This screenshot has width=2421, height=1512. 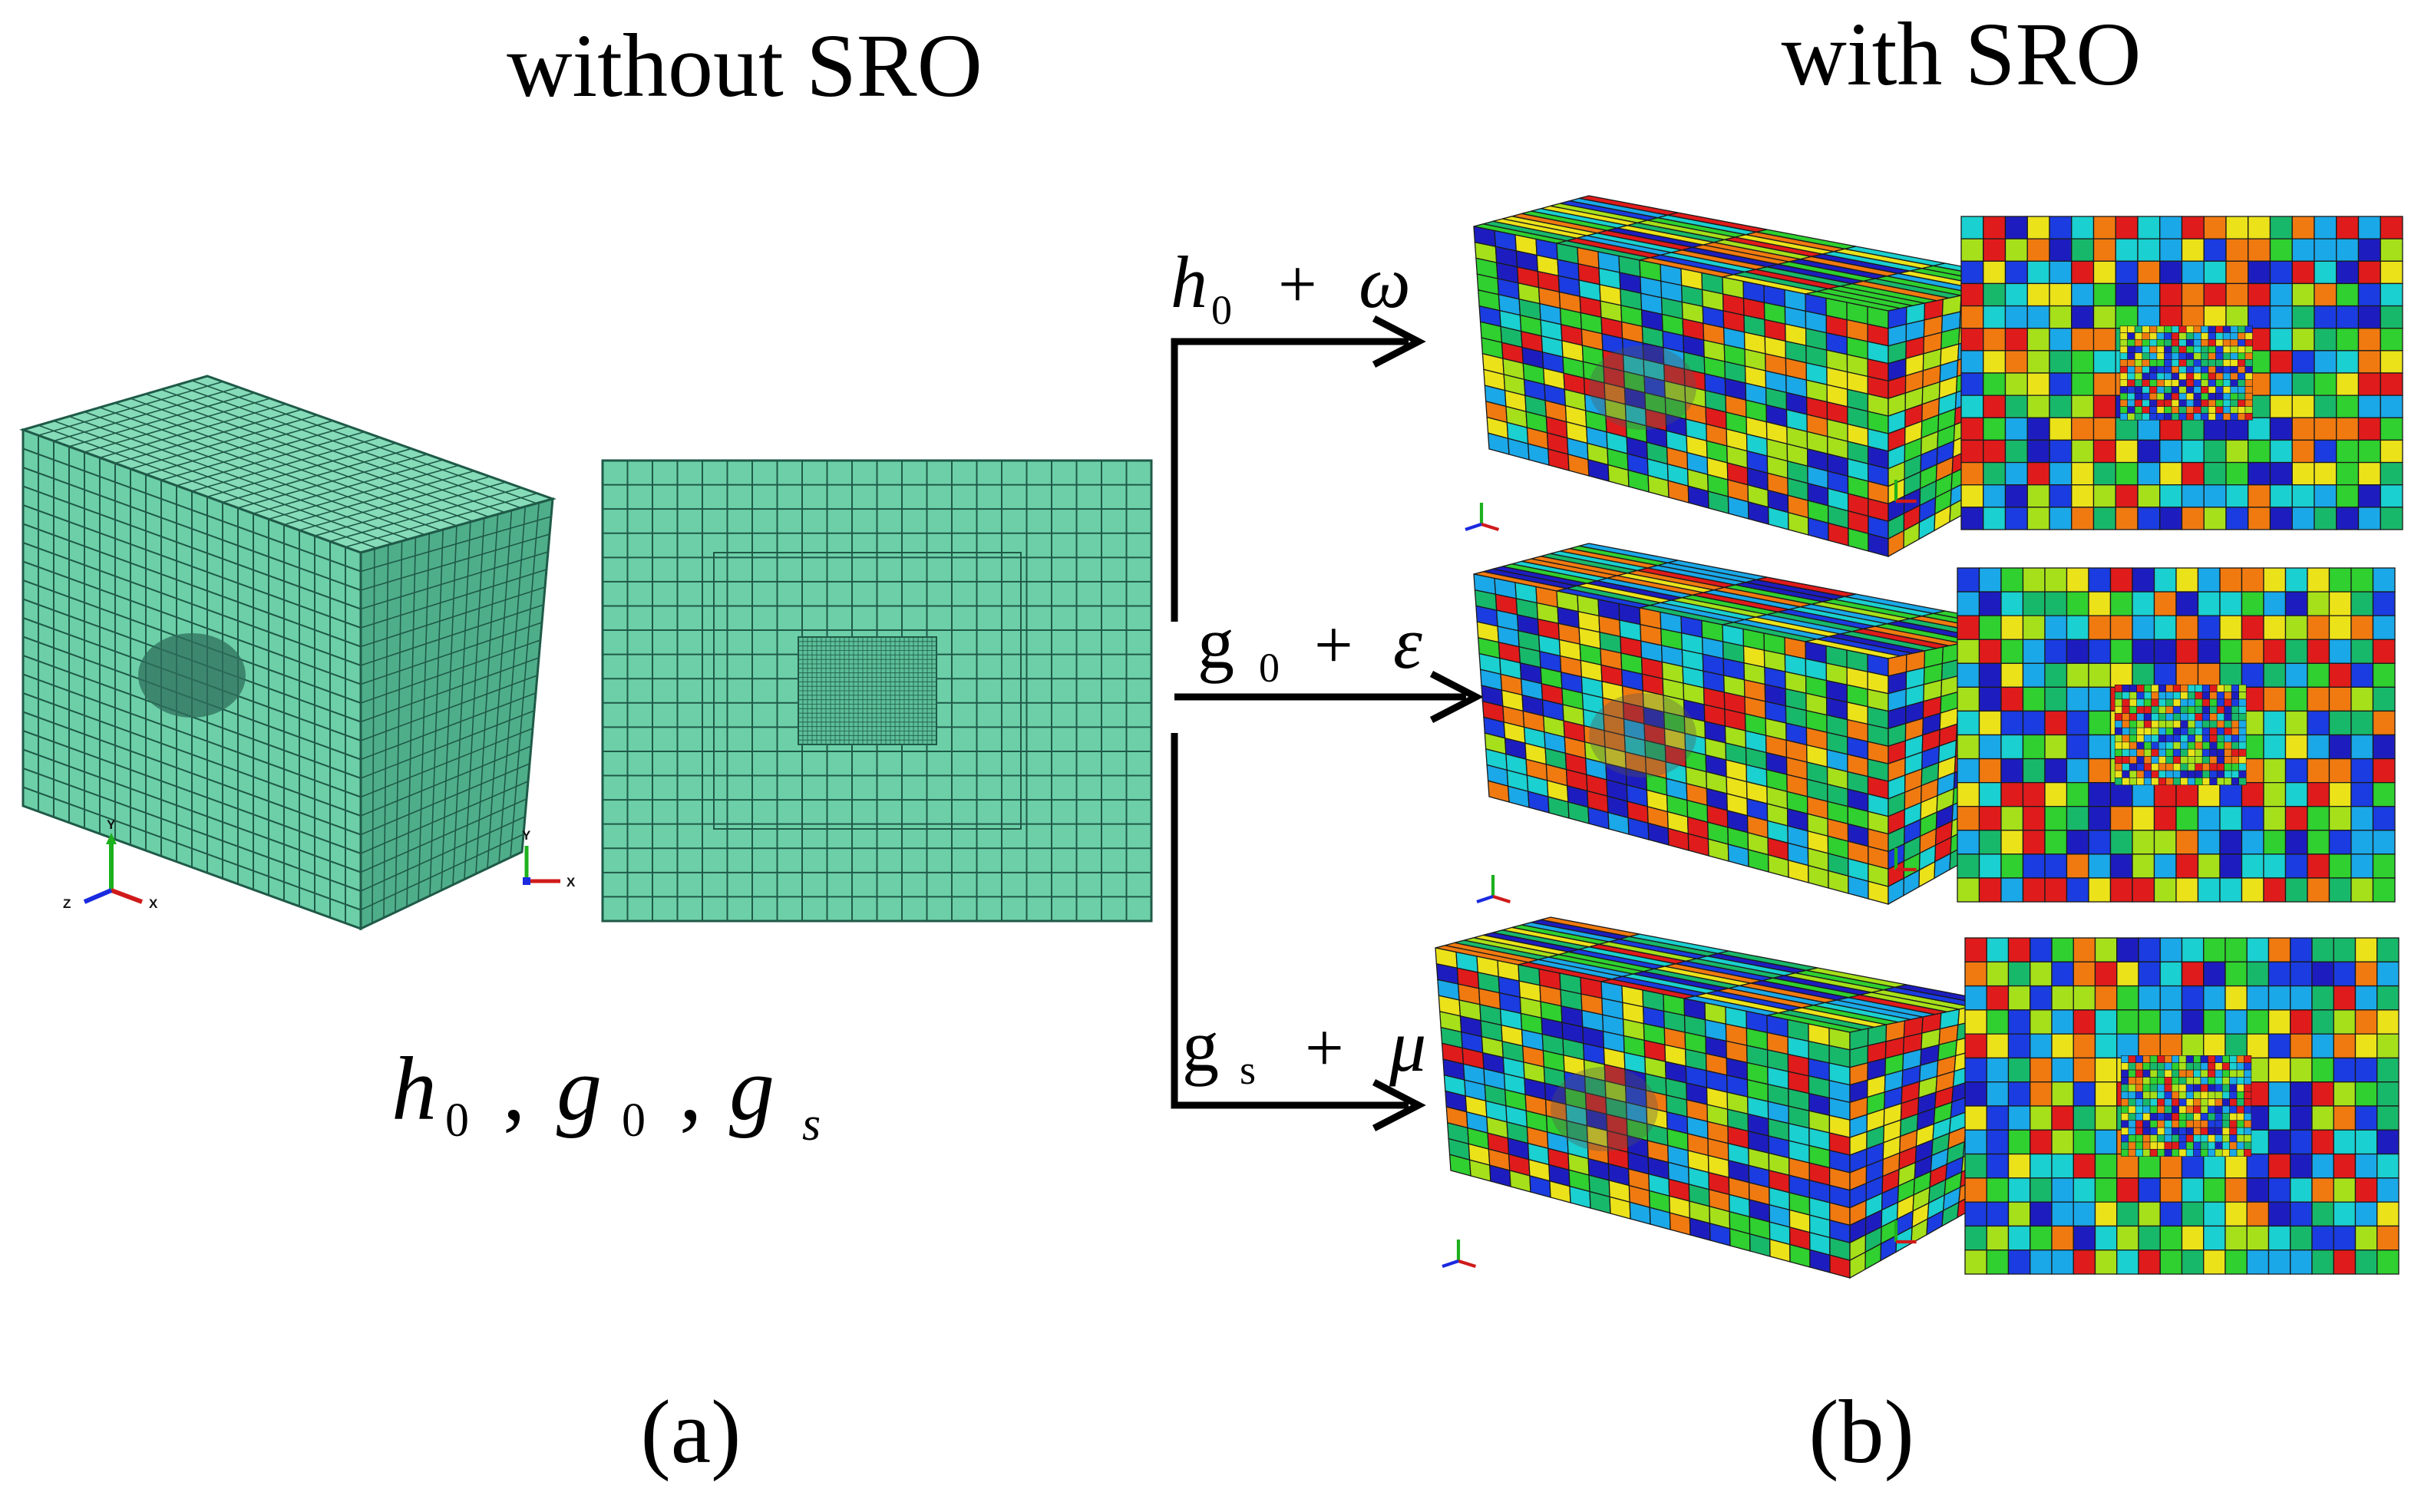 I want to click on branch-arrows, so click(x=1328, y=723).